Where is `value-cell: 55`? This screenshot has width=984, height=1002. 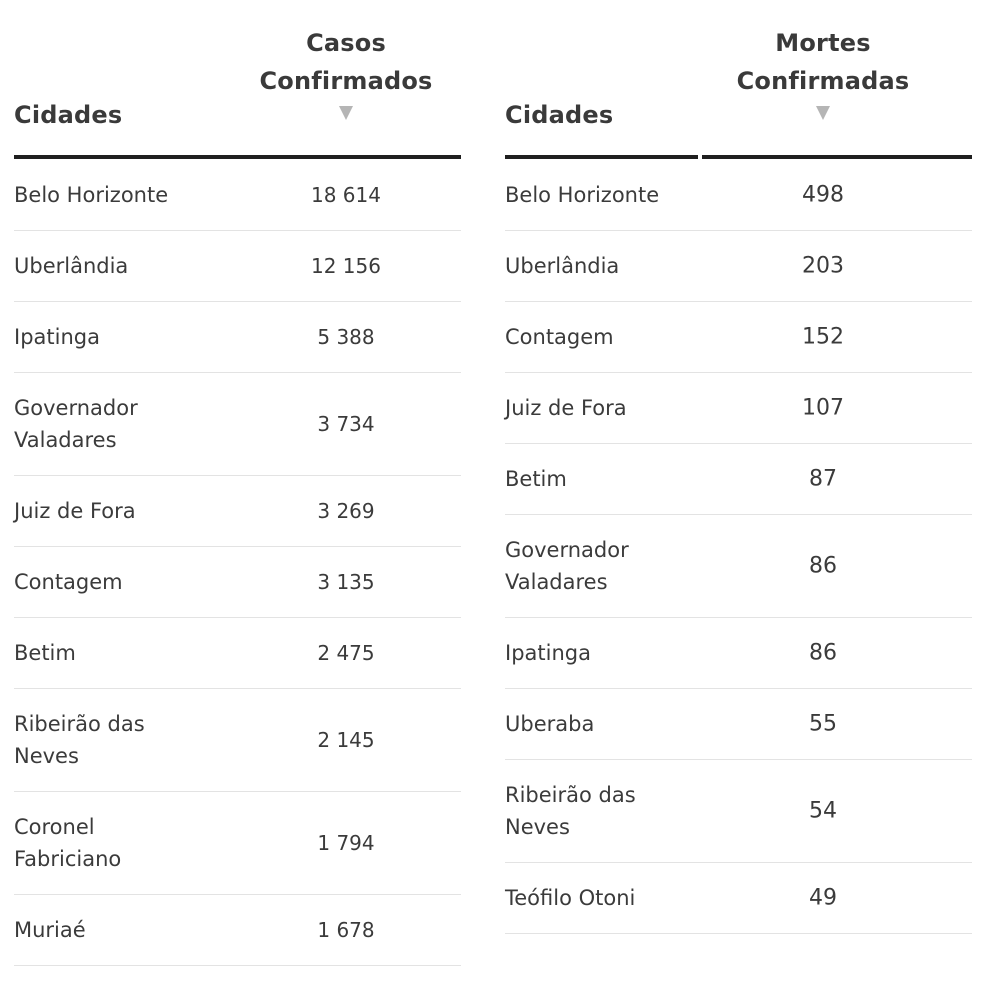
value-cell: 55 is located at coordinates (823, 724).